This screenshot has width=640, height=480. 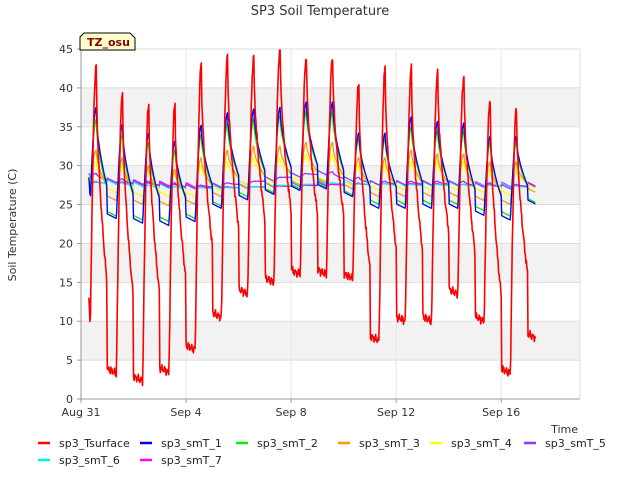 What do you see at coordinates (66, 88) in the screenshot?
I see `y-tick-label: 40` at bounding box center [66, 88].